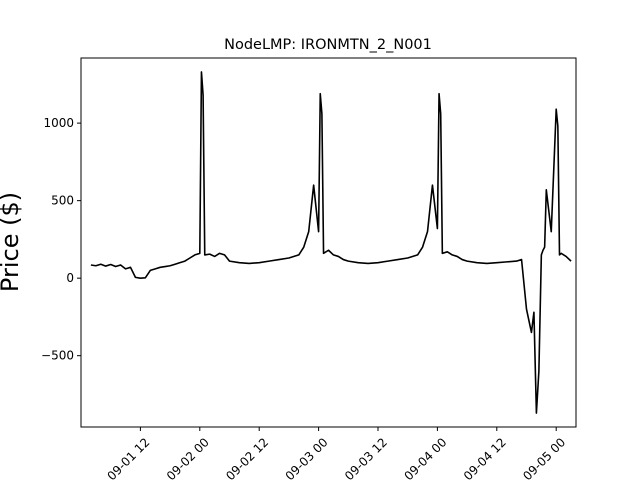 The height and width of the screenshot is (480, 640). Describe the element at coordinates (58, 123) in the screenshot. I see `y-tick-label: 1000` at that location.